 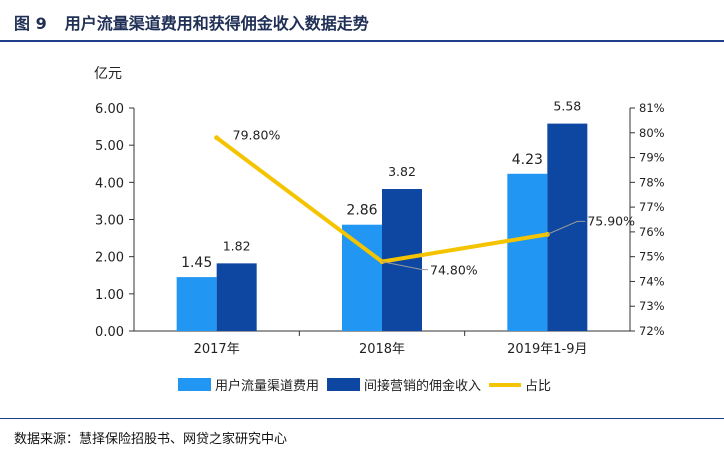 What do you see at coordinates (454, 270) in the screenshot?
I see `line-data-label: 74.80%` at bounding box center [454, 270].